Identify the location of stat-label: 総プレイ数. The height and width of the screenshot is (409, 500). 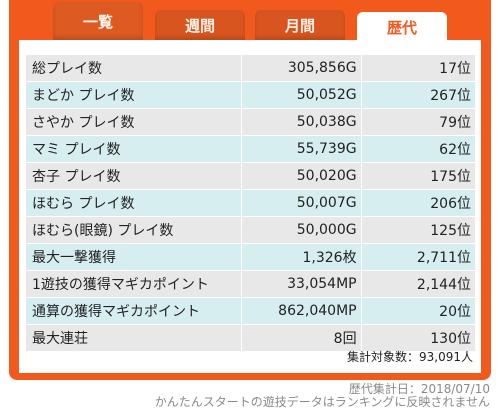
(133, 68).